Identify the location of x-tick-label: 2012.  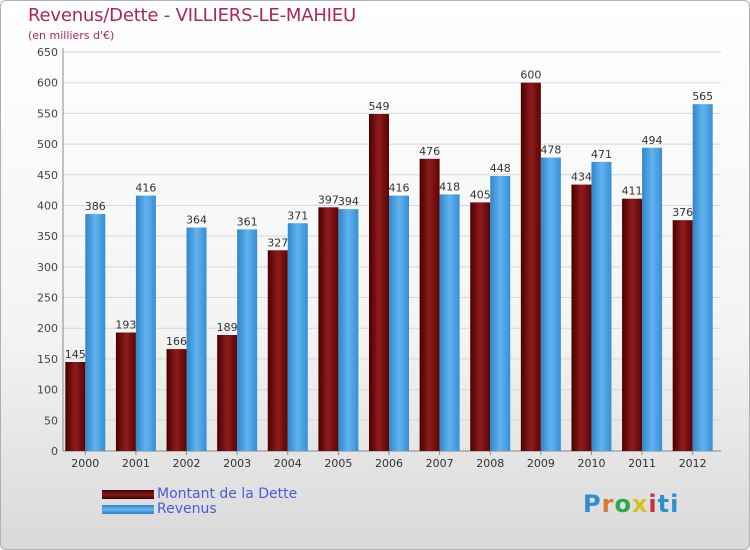
(693, 463).